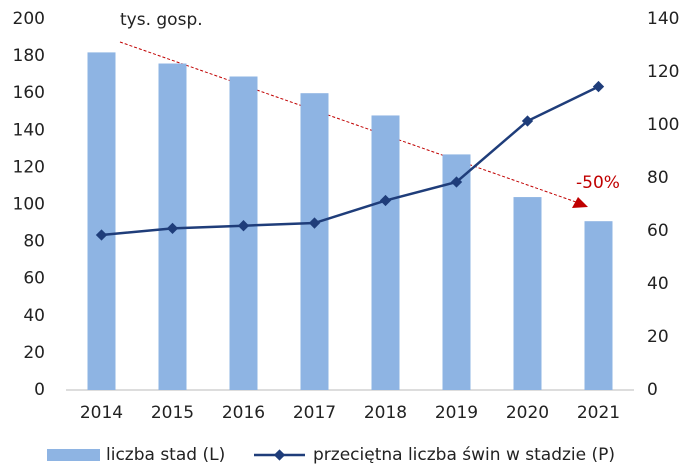 This screenshot has height=470, width=692. Describe the element at coordinates (161, 20) in the screenshot. I see `unit-annotation: tys. gosp.` at that location.